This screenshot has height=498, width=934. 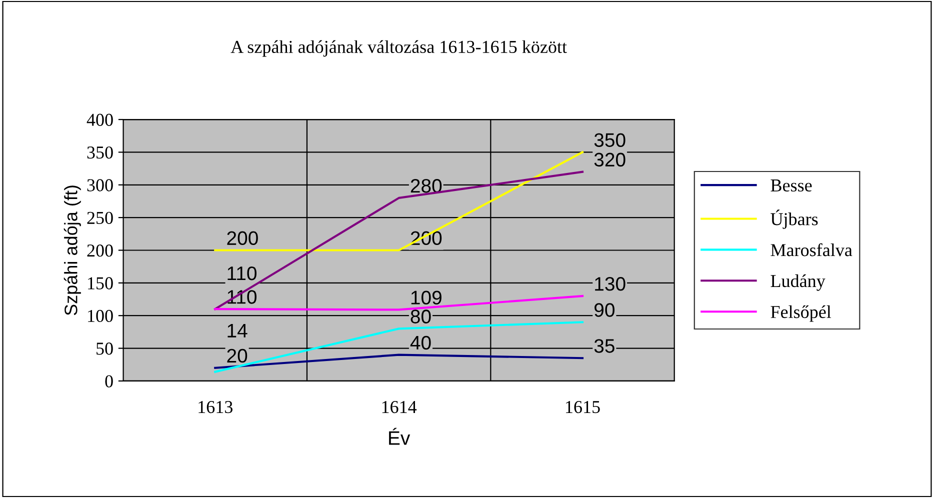 What do you see at coordinates (801, 313) in the screenshot?
I see `legend-label: Felsőpél` at bounding box center [801, 313].